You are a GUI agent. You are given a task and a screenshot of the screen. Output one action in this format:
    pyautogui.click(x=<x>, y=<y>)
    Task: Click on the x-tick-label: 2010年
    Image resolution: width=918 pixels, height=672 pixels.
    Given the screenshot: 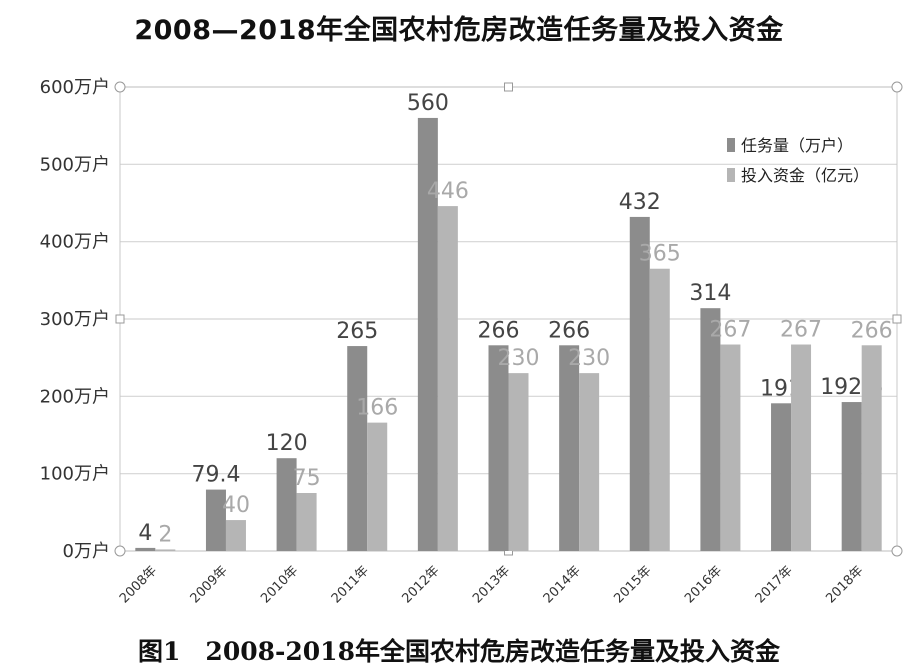 What is the action you would take?
    pyautogui.click(x=279, y=584)
    